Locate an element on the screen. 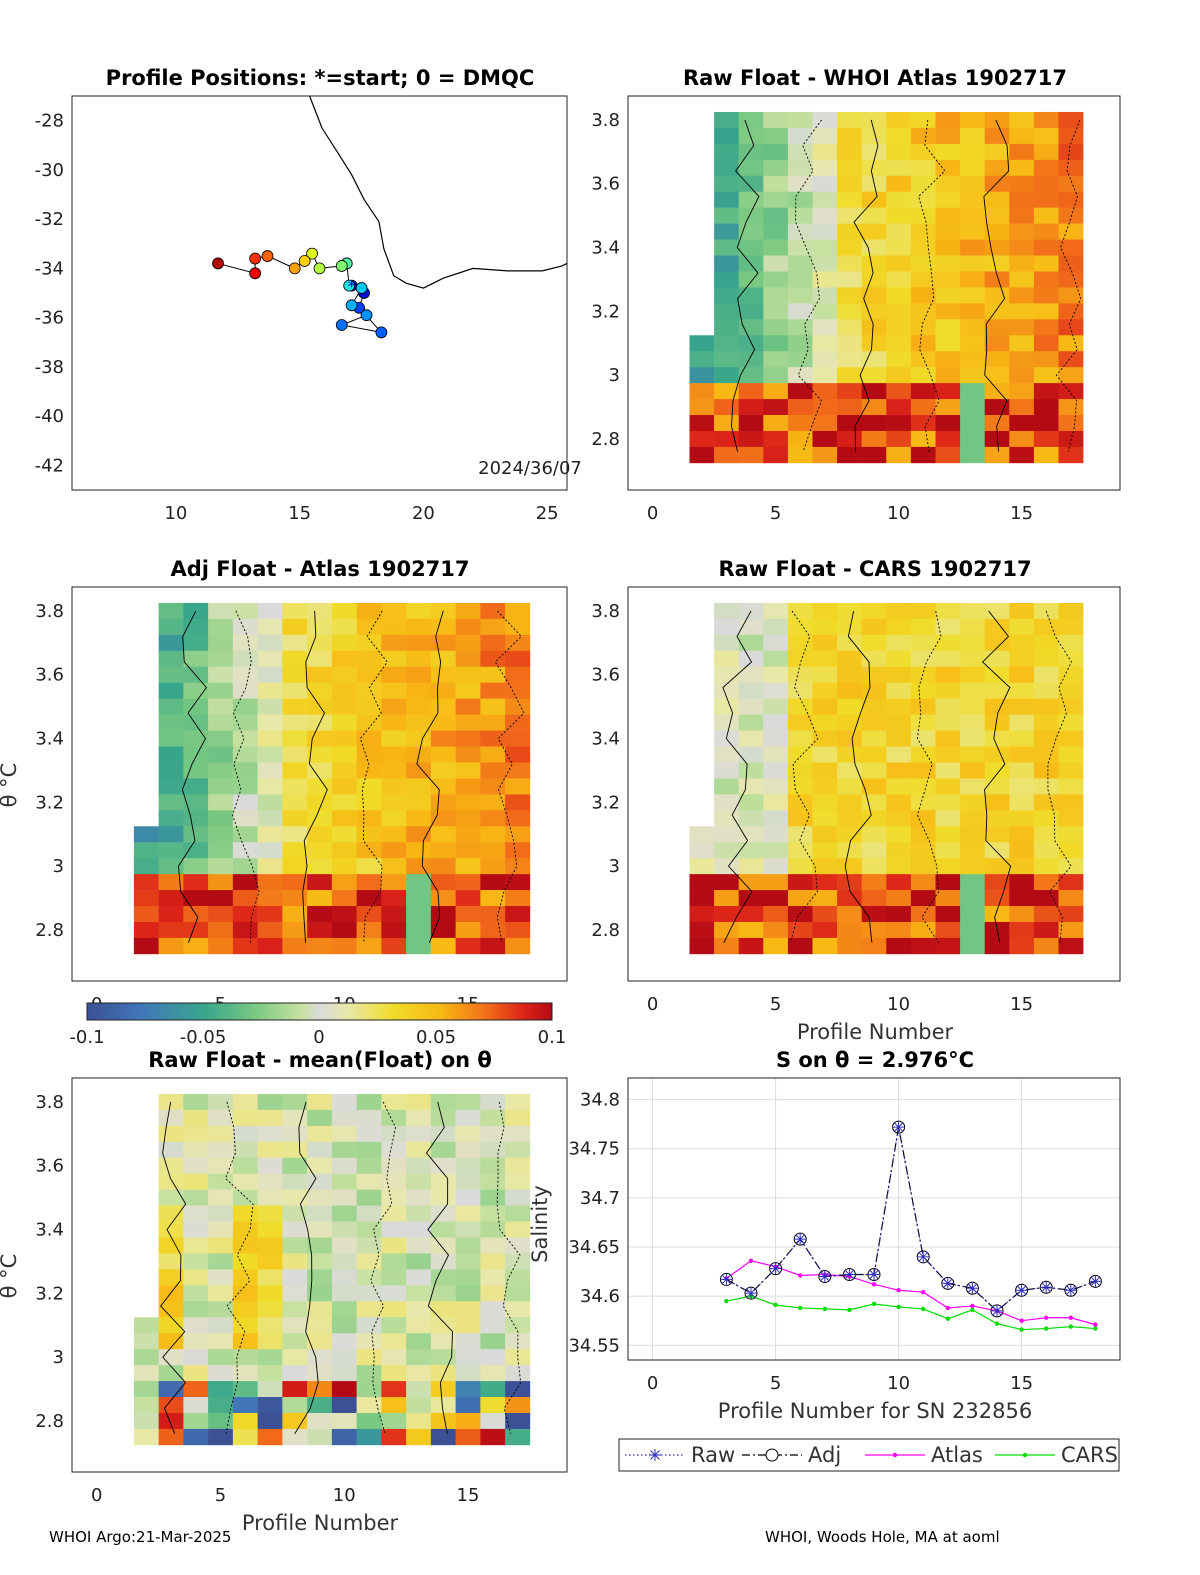 Image resolution: width=1200 pixels, height=1575 pixels. raw-cars-title: Raw Float - CARS 1902717 is located at coordinates (874, 569).